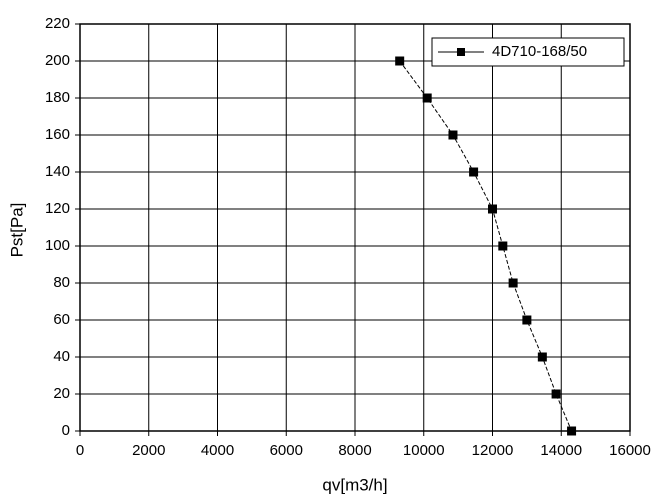  Describe the element at coordinates (61, 356) in the screenshot. I see `y-tick-label: 40` at that location.